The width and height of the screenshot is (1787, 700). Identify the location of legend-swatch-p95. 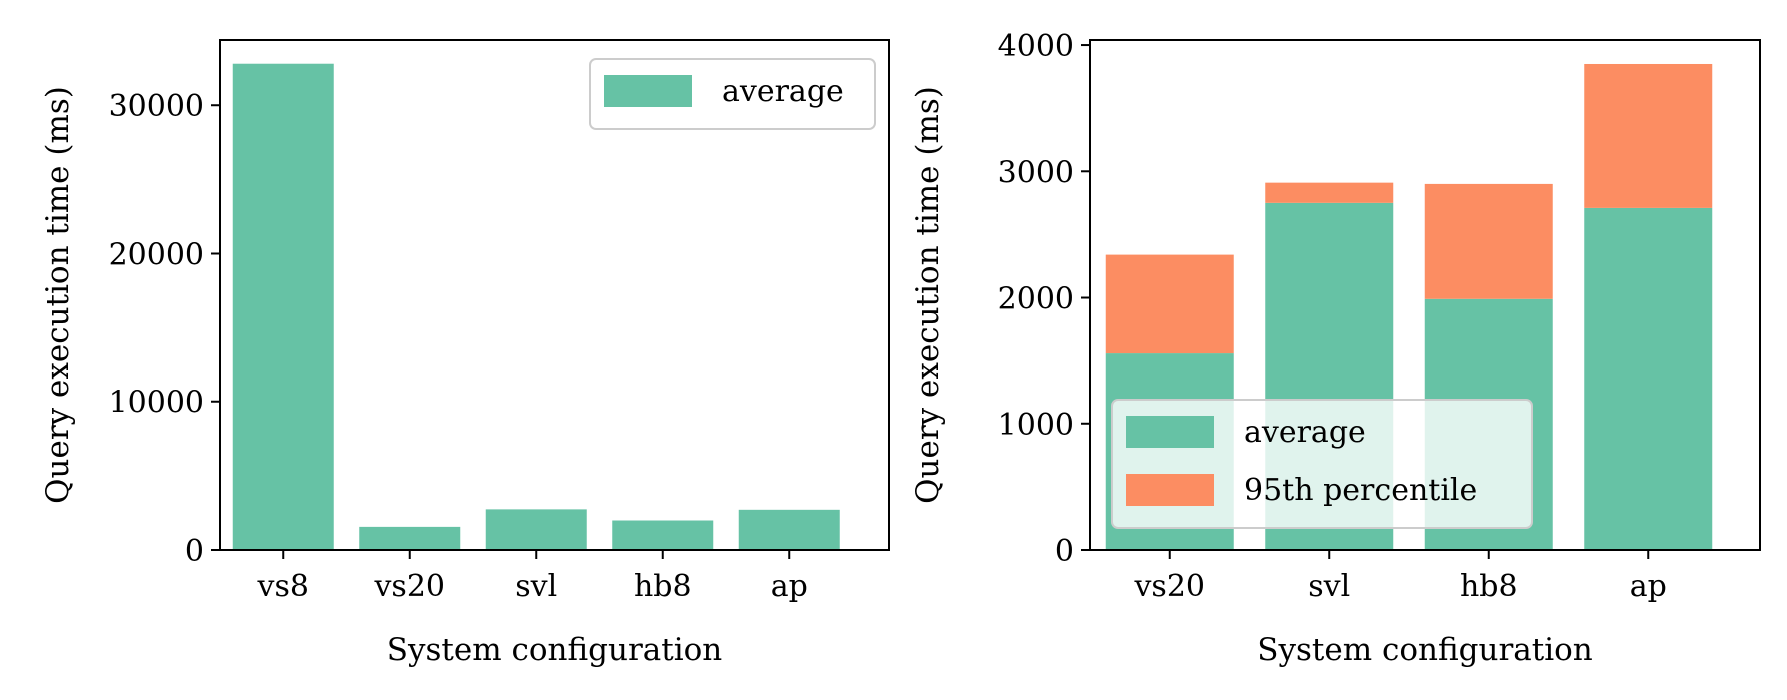
(1170, 490).